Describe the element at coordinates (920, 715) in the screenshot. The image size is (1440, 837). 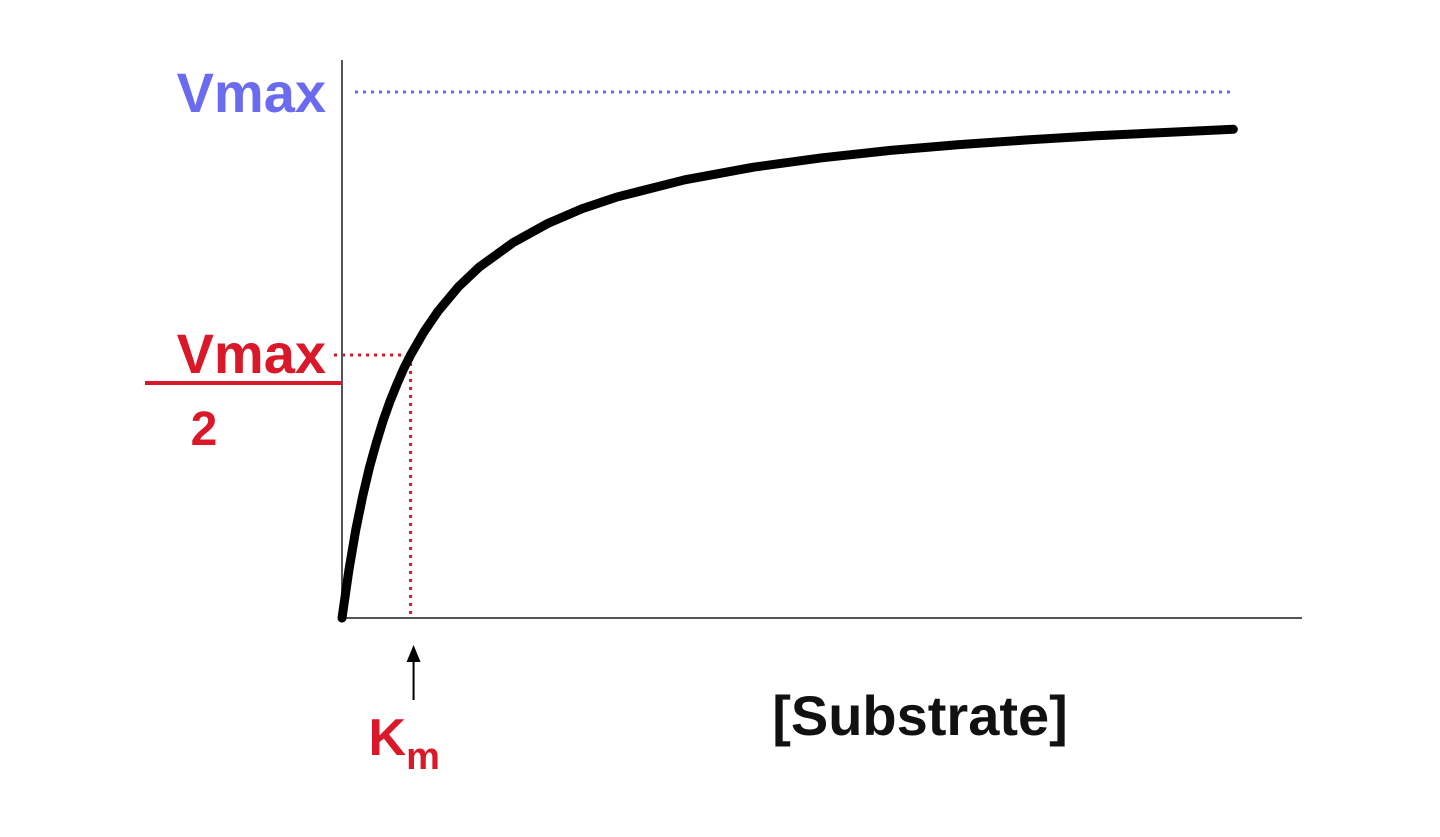
I see `x-axis-label: [Substrate]` at that location.